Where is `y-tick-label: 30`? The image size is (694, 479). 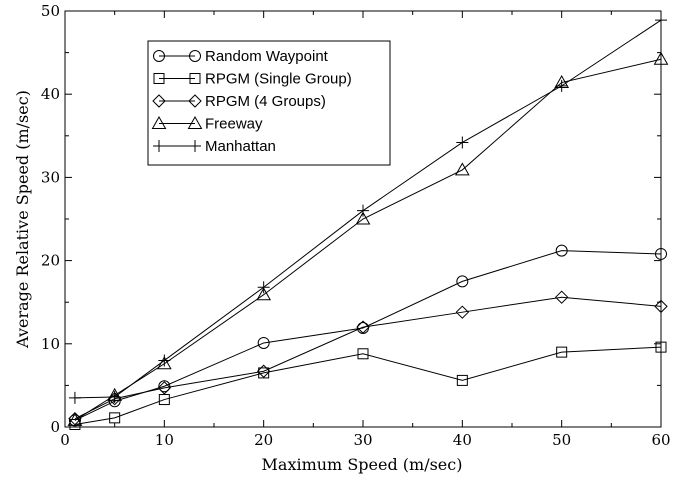 y-tick-label: 30 is located at coordinates (50, 177).